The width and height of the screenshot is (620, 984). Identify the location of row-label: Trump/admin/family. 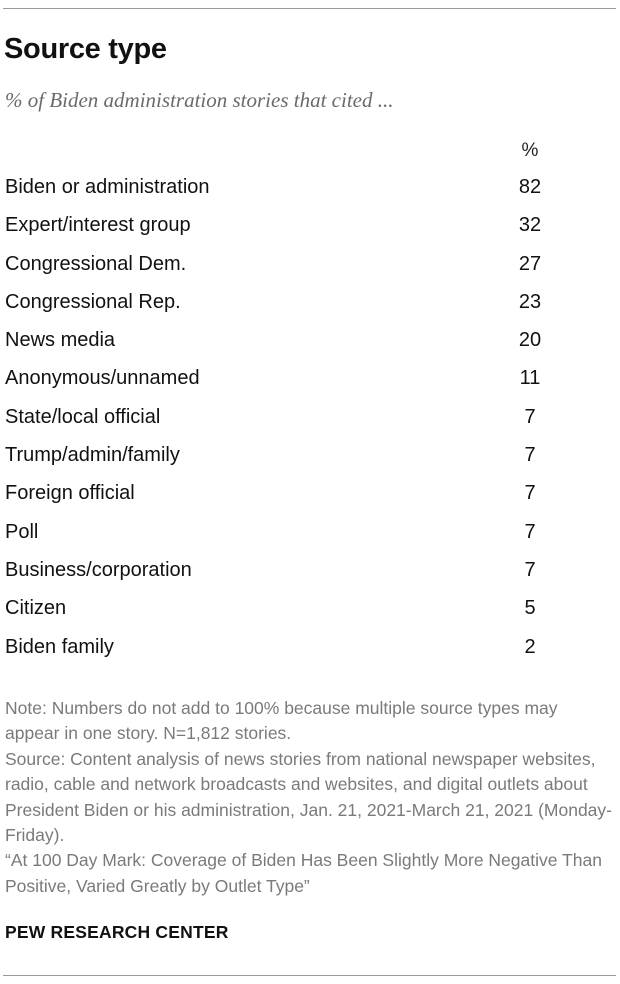
(92, 455).